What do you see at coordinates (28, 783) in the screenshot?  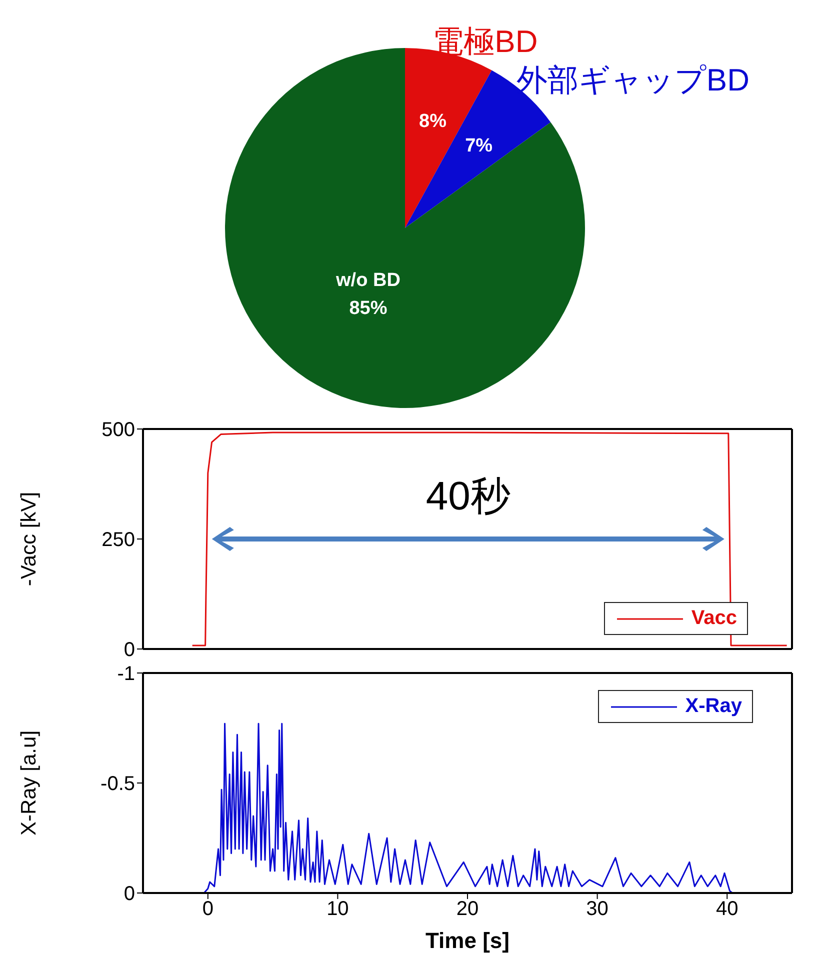 I see `y-axis-title: X-Ray [a.u]` at bounding box center [28, 783].